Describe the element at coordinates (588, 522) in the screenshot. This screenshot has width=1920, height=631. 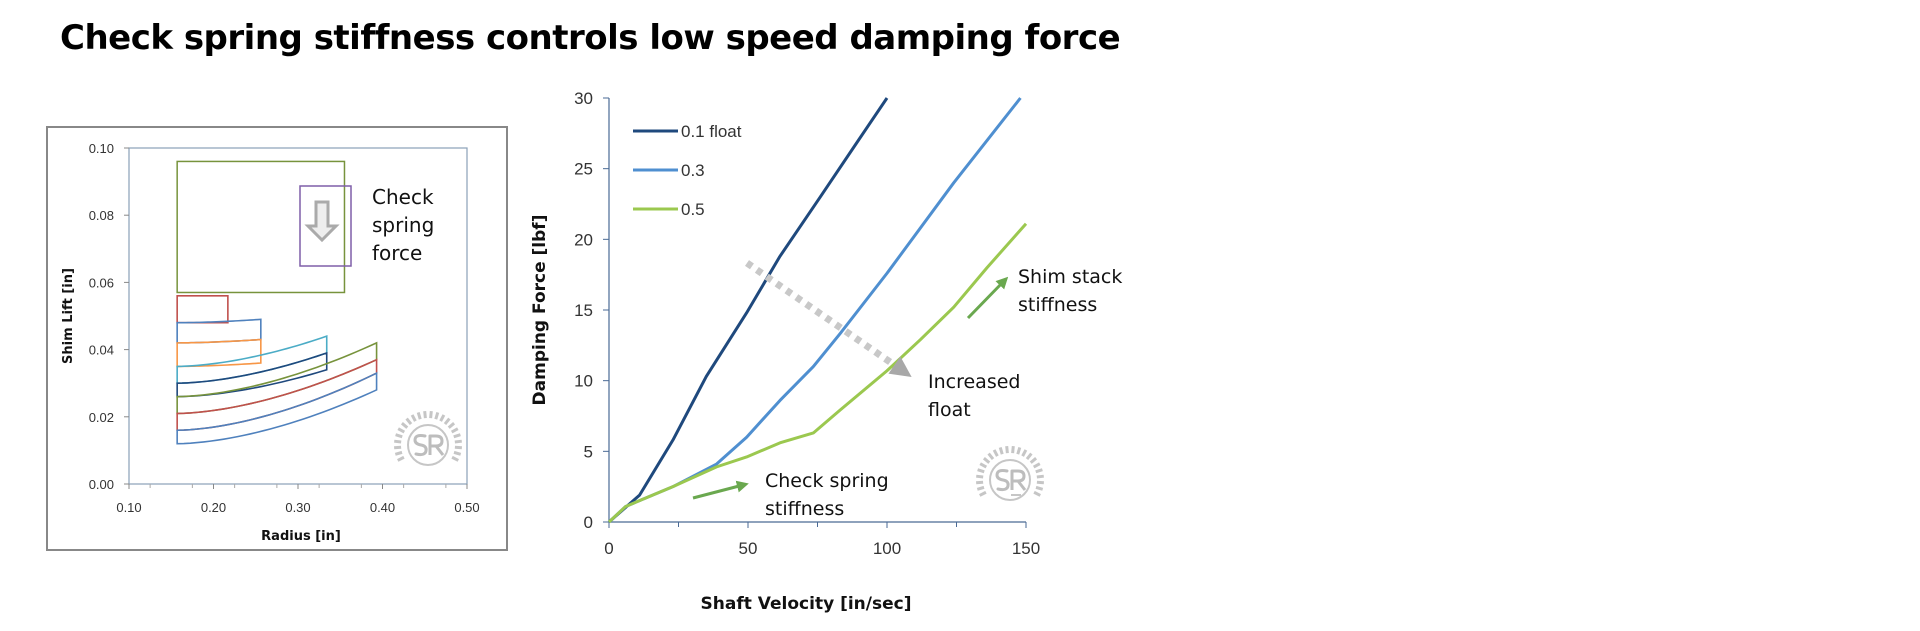
I see `y-tick-label: 0` at that location.